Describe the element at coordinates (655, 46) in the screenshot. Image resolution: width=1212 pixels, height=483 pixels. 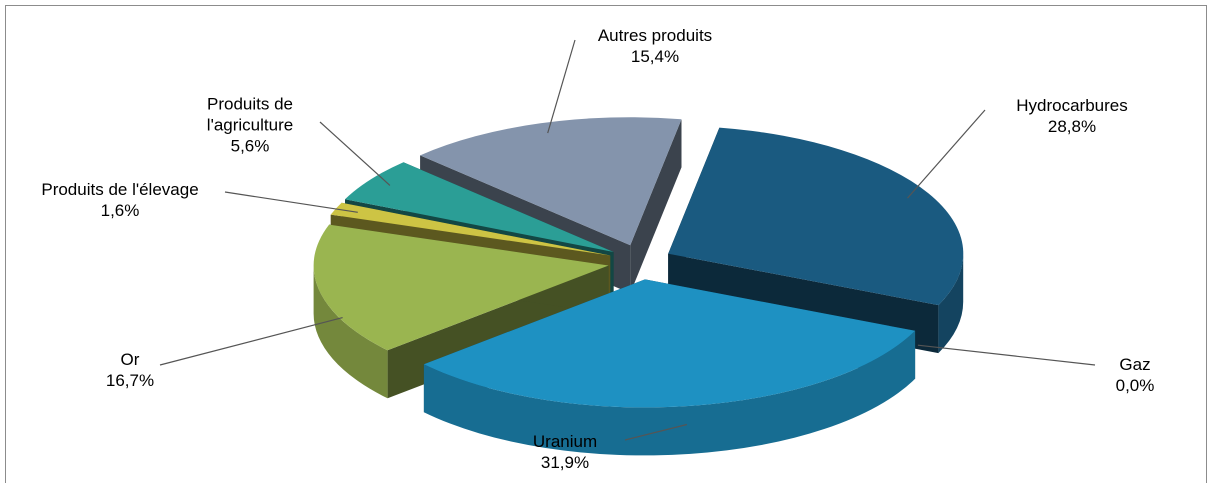
I see `slice-label: Autres produits 15,4%` at that location.